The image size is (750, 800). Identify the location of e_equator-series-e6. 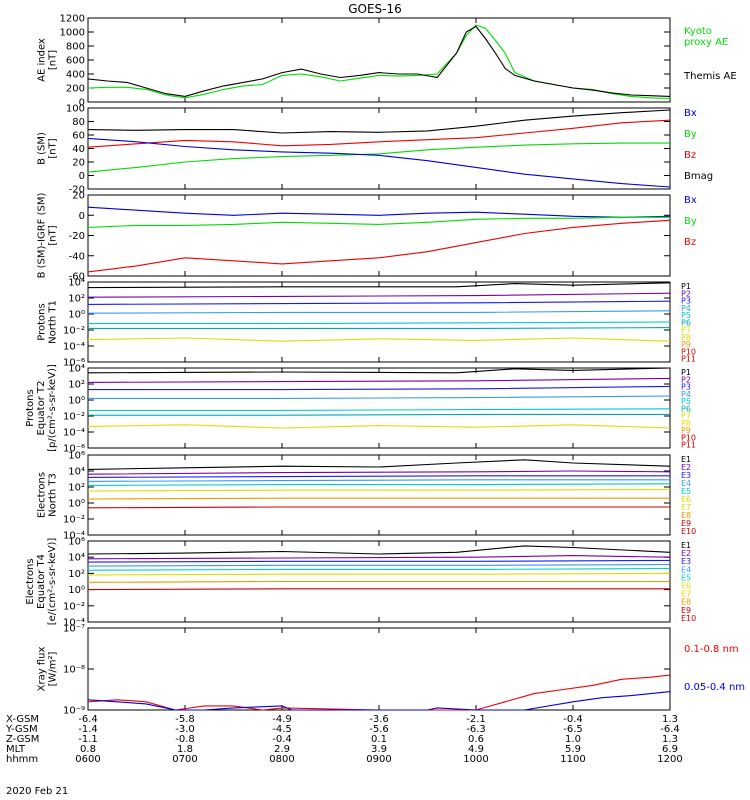
(379, 574).